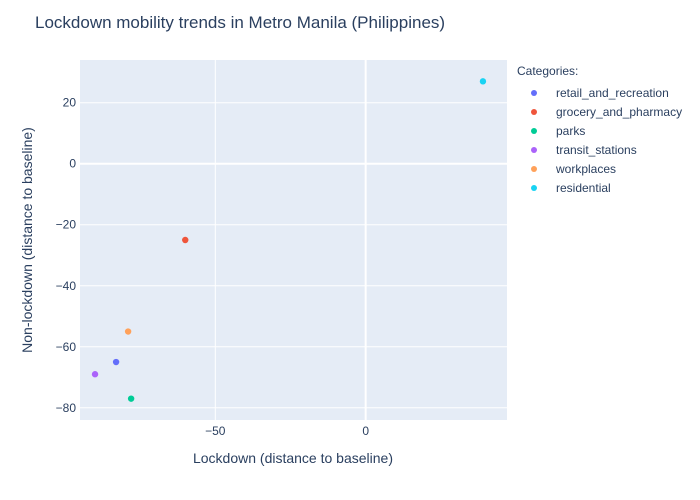 The width and height of the screenshot is (700, 500). I want to click on data-point-parks, so click(131, 398).